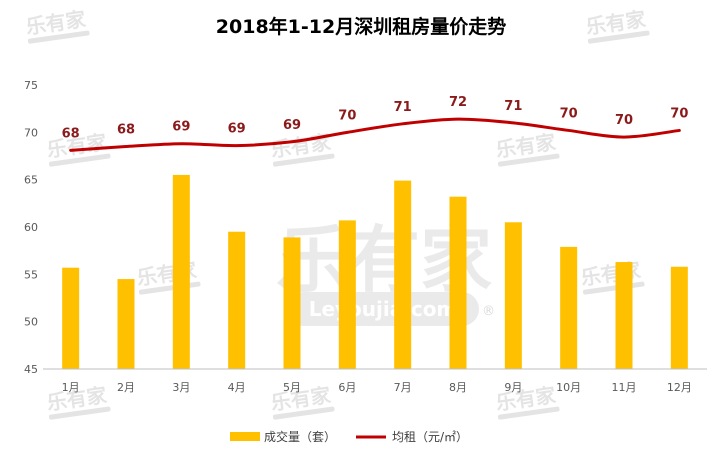 This screenshot has width=723, height=463. What do you see at coordinates (568, 387) in the screenshot?
I see `x-tick-label: 10月` at bounding box center [568, 387].